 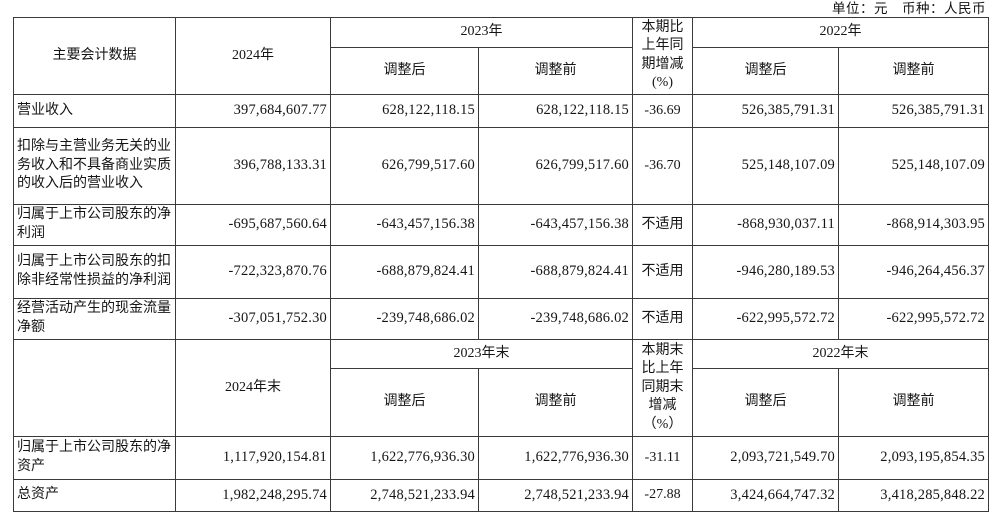 I want to click on value-2023-before: 628,122,118.15, so click(x=555, y=110).